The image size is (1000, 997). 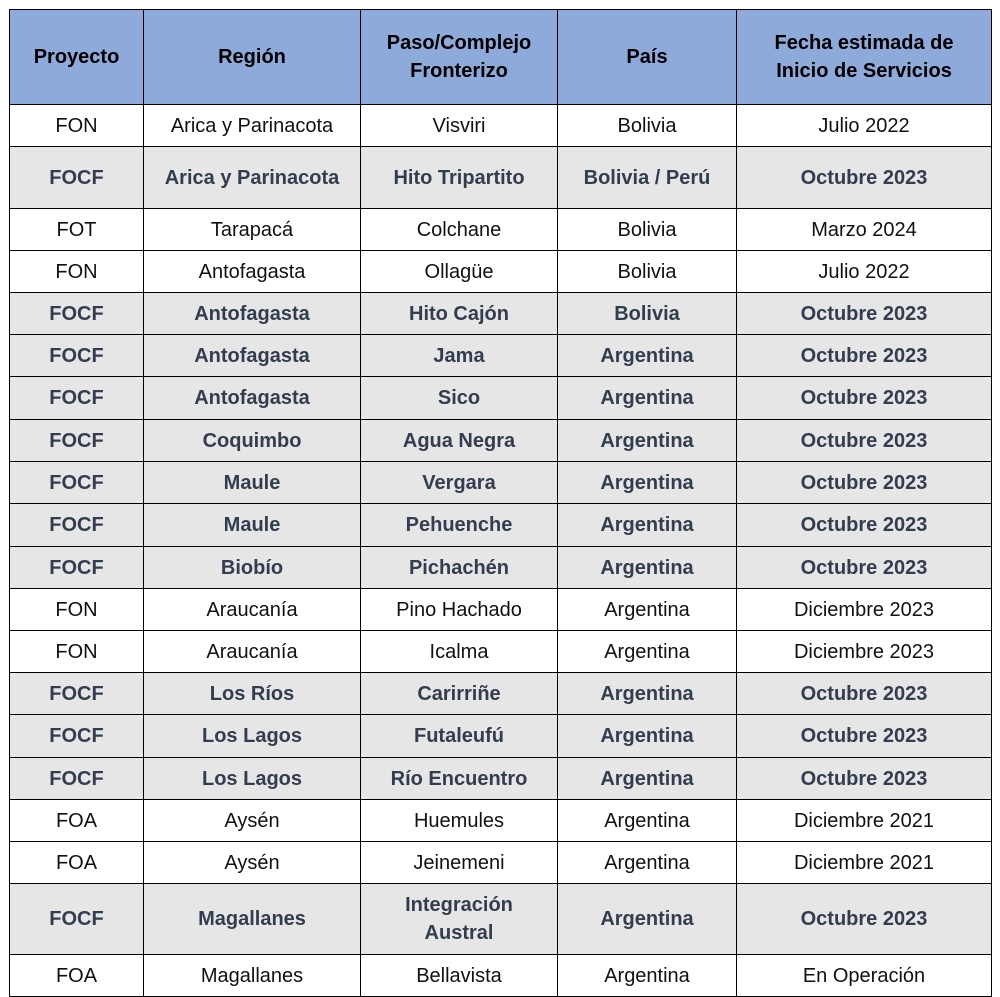 I want to click on header-region: Región, so click(x=252, y=57).